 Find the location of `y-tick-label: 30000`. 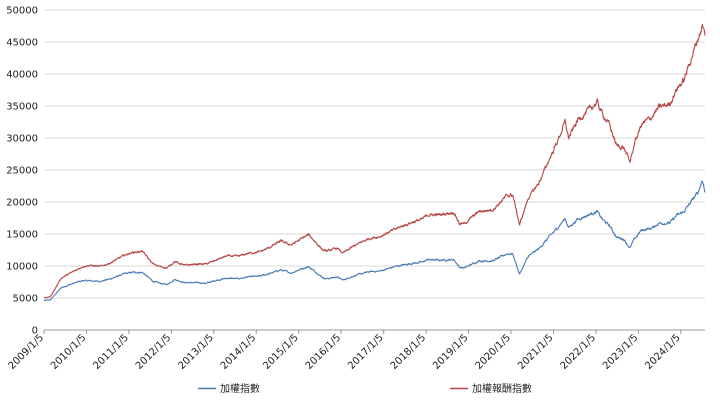

y-tick-label: 30000 is located at coordinates (22, 139).